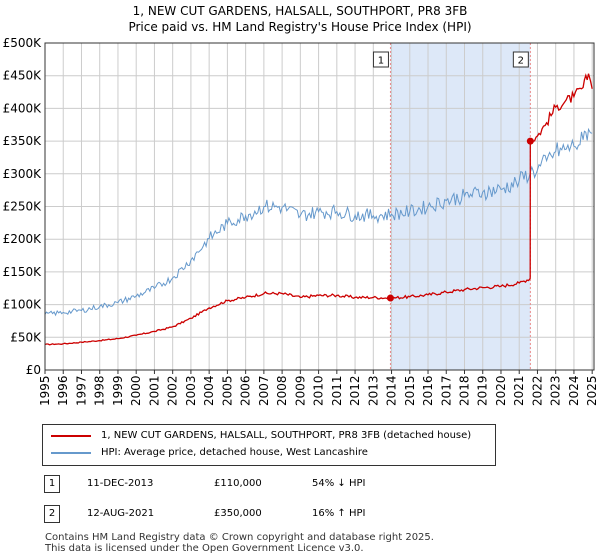 This screenshot has width=600, height=560. What do you see at coordinates (428, 390) in the screenshot?
I see `x-tick-label: 2016` at bounding box center [428, 390].